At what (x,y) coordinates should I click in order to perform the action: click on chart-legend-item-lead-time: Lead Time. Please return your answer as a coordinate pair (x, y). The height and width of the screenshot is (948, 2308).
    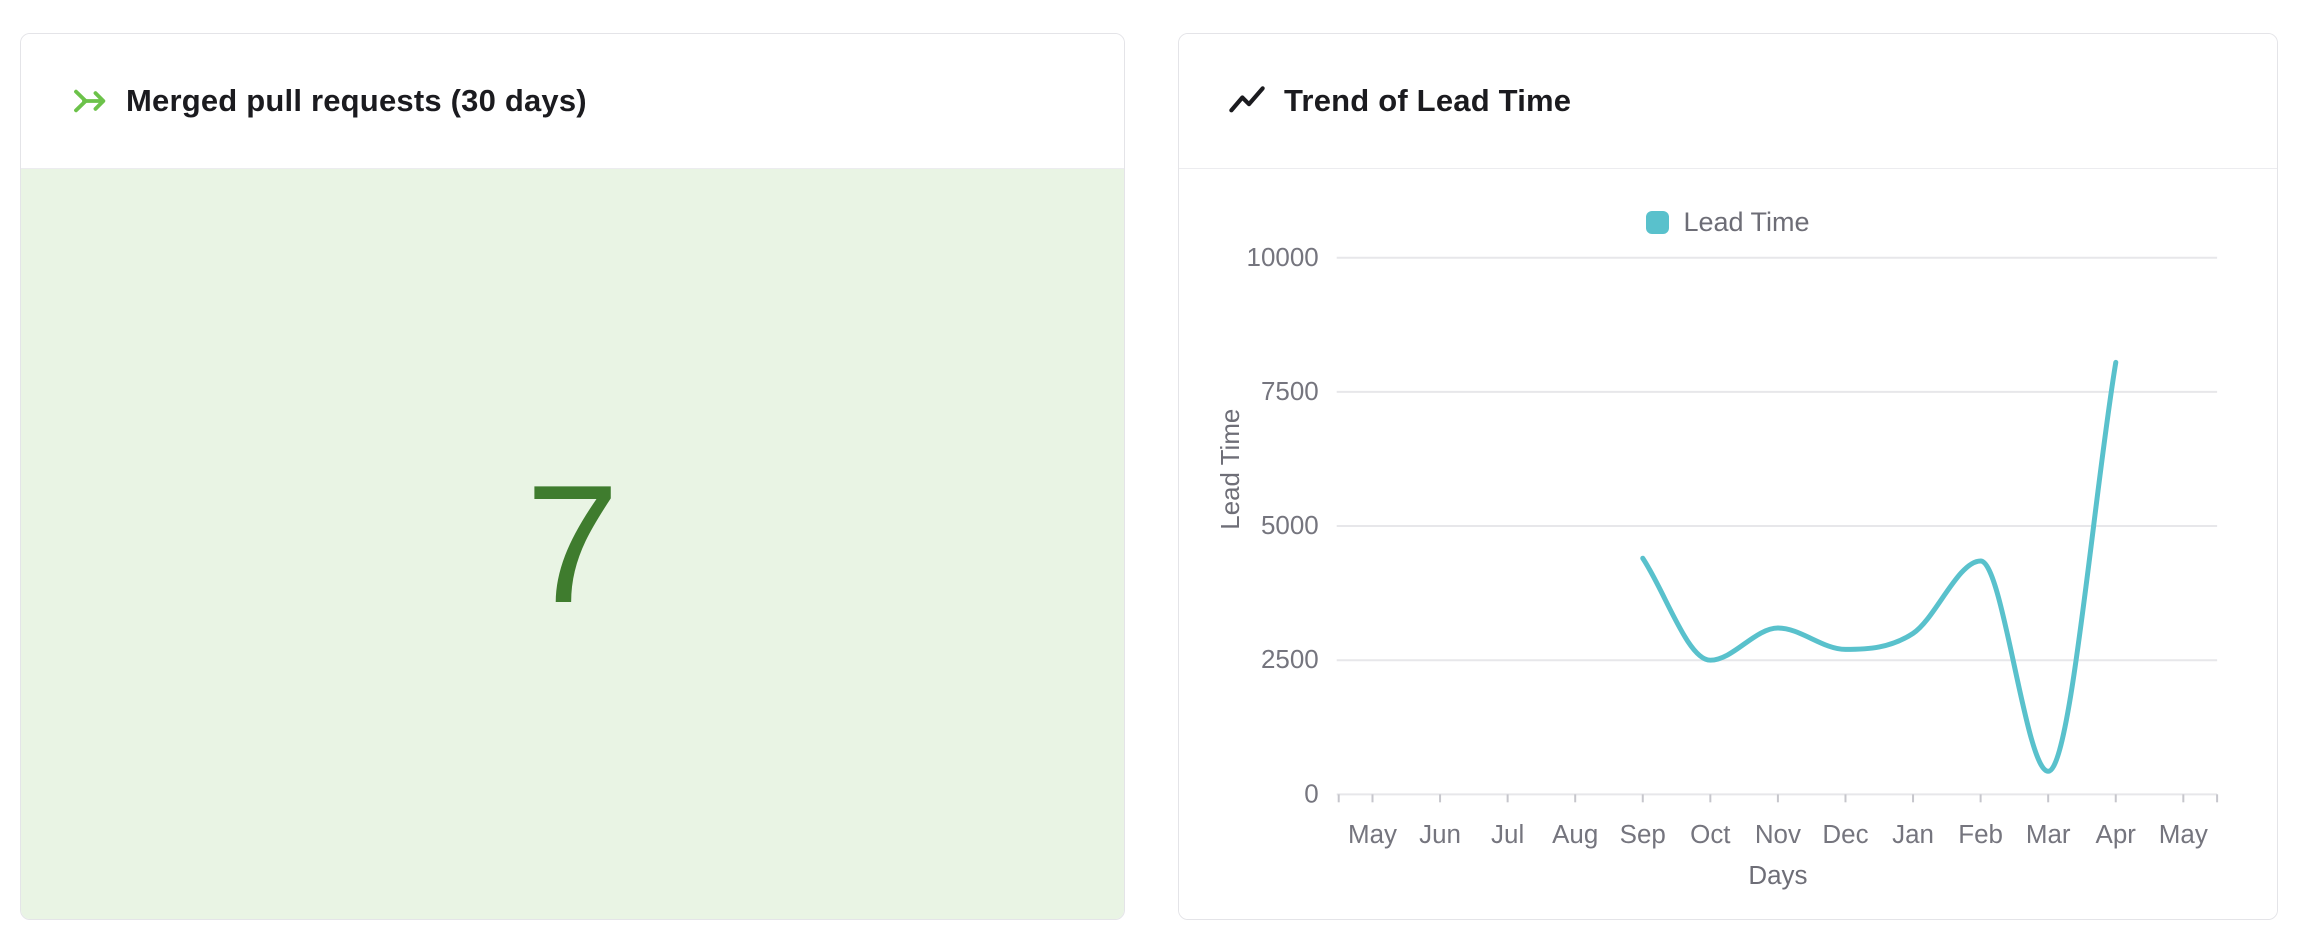
    Looking at the image, I should click on (1728, 222).